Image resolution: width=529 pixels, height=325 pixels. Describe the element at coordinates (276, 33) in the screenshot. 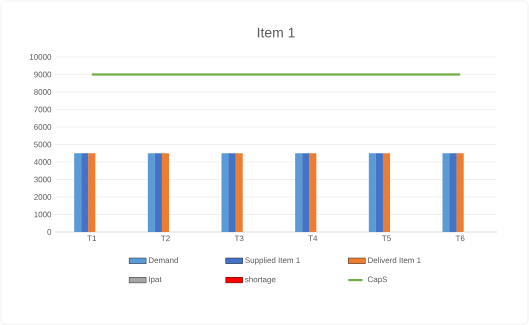

I see `chart-title: Item 1` at that location.